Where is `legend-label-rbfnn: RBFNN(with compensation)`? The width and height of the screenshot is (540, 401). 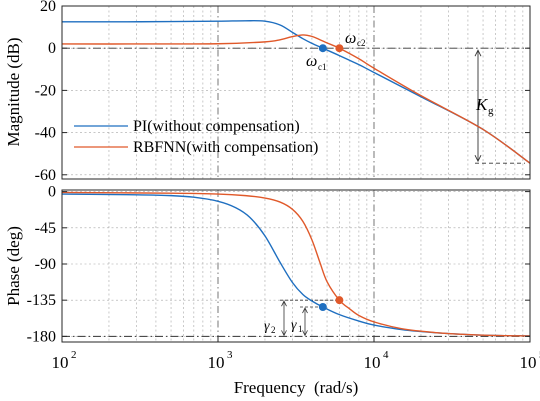
legend-label-rbfnn: RBFNN(with compensation) is located at coordinates (225, 147).